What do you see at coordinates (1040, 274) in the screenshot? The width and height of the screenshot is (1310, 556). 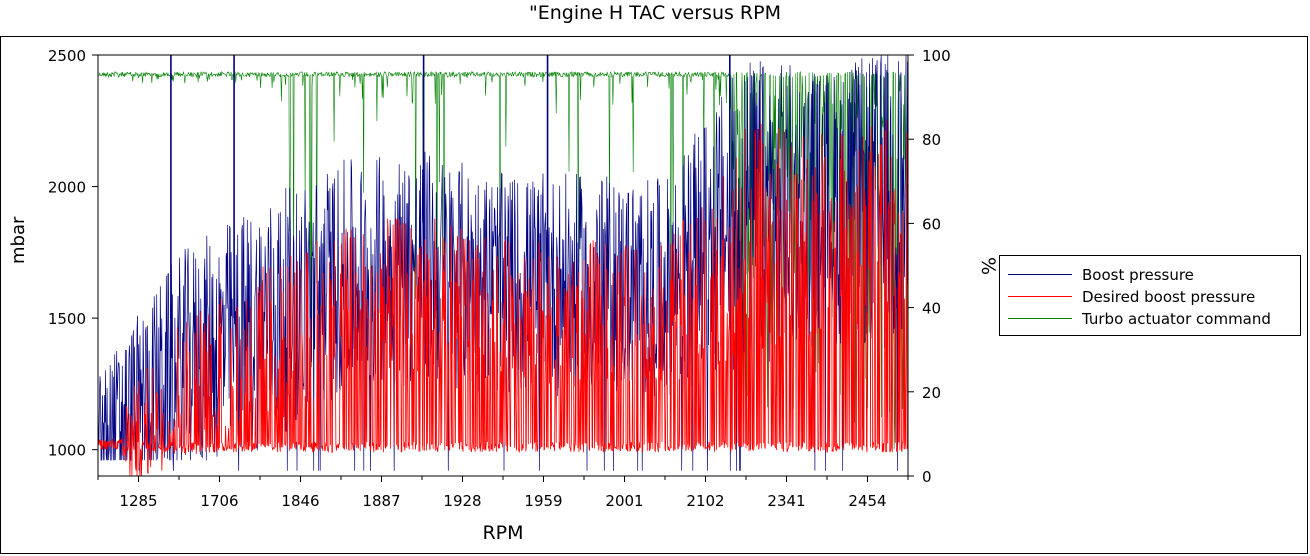 I see `legend-swatch-boost` at bounding box center [1040, 274].